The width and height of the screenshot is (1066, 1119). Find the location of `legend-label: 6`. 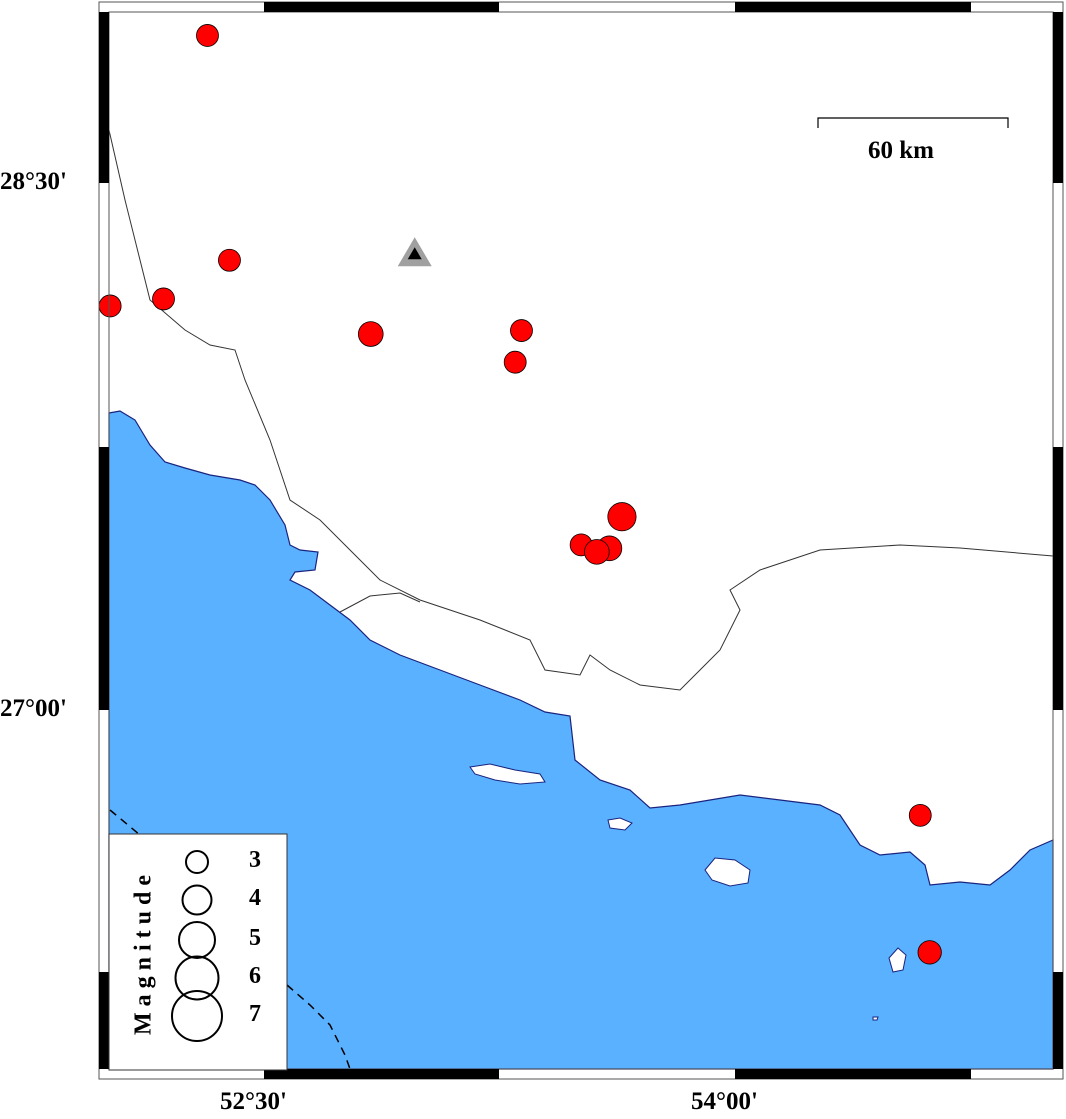

legend-label: 6 is located at coordinates (255, 976).